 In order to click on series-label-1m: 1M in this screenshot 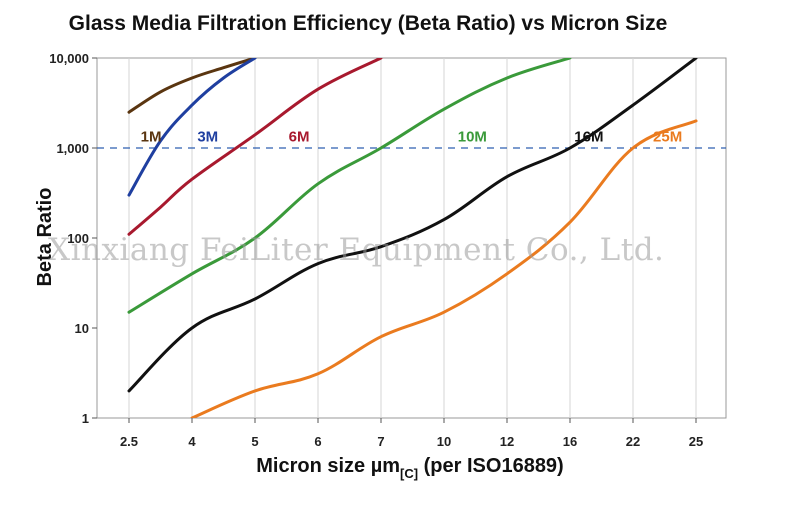, I will do `click(151, 136)`.